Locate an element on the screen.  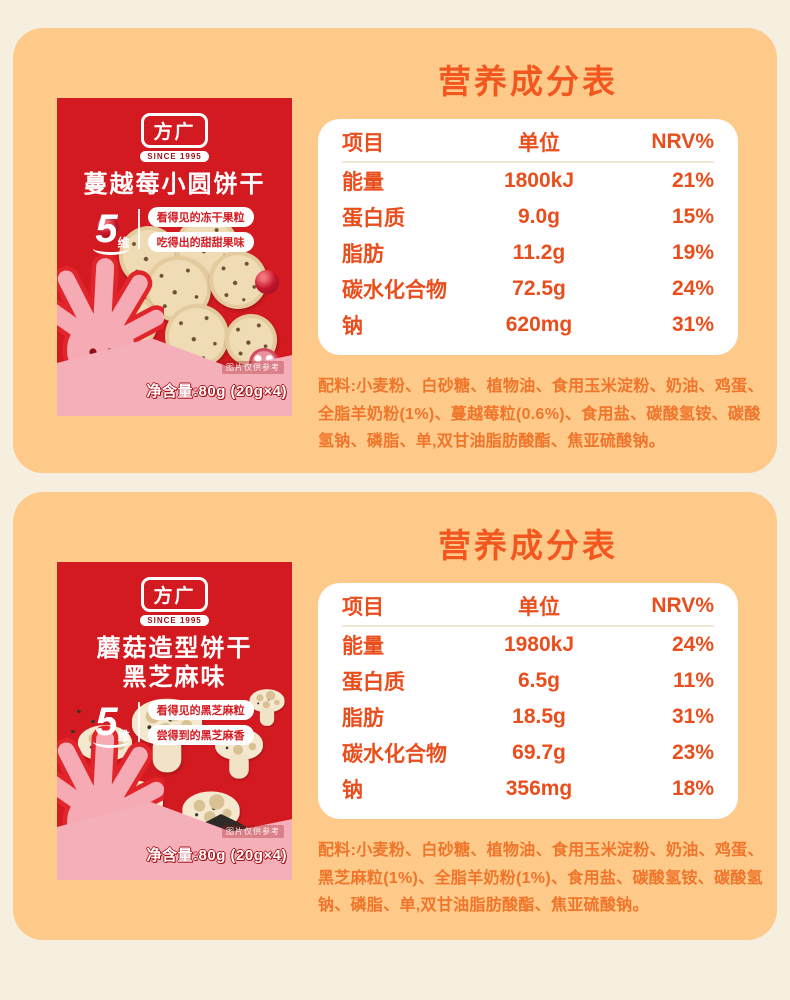
nutrient-nrv: 21% is located at coordinates (692, 180).